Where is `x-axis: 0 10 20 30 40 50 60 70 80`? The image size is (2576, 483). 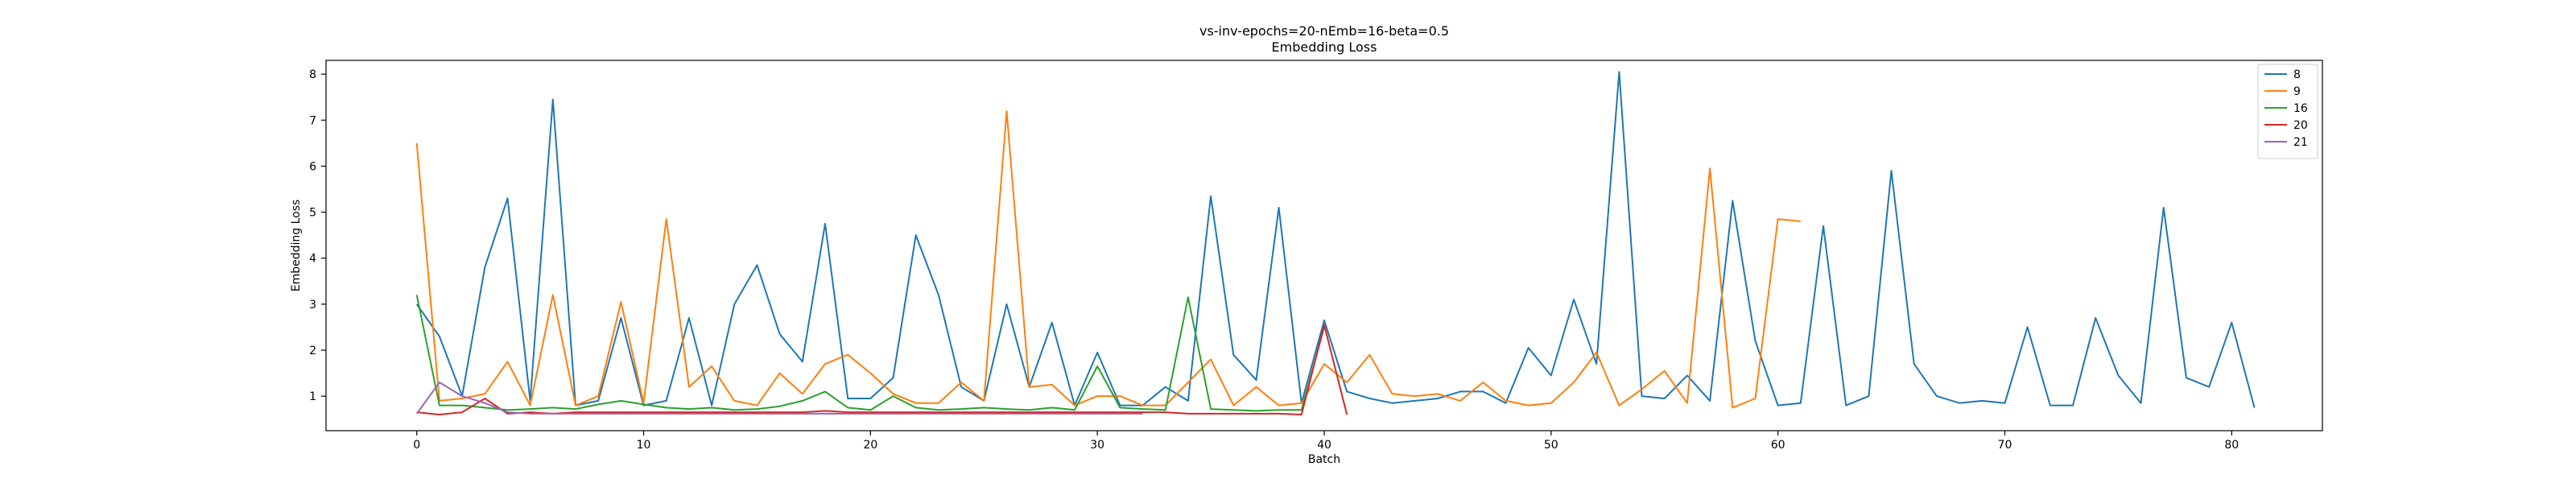 x-axis: 0 10 20 30 40 50 60 70 80 is located at coordinates (1326, 442).